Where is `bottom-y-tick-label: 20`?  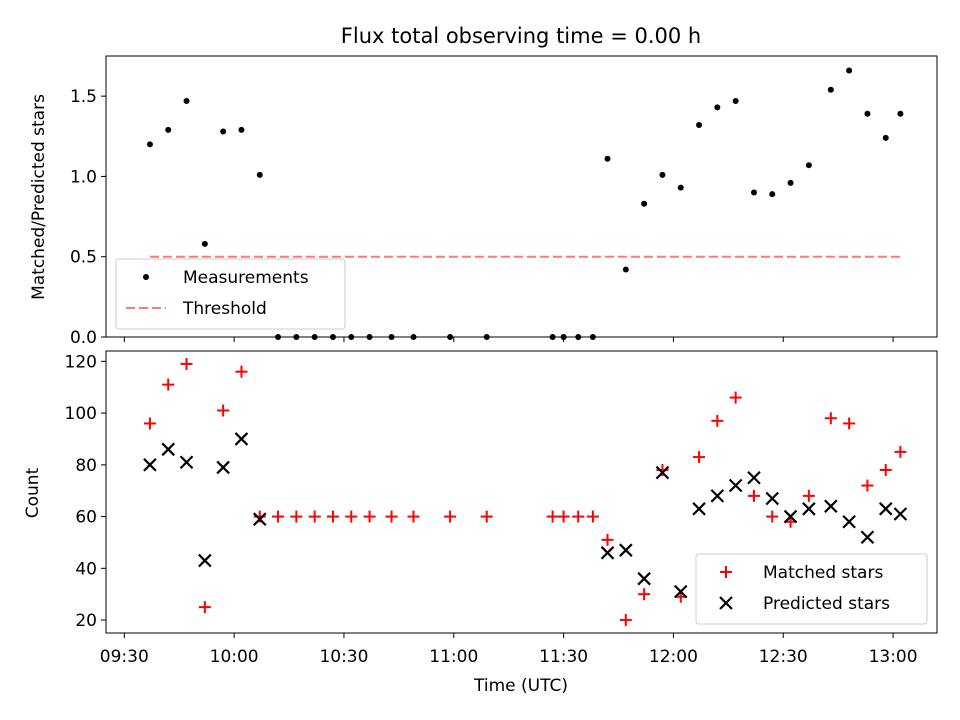 bottom-y-tick-label: 20 is located at coordinates (86, 621).